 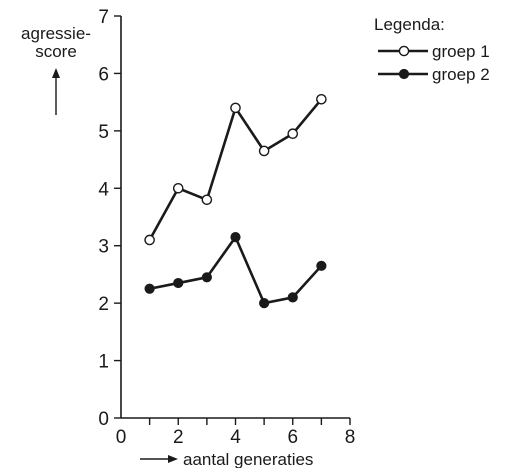 I want to click on x-tick-label: 2, so click(x=178, y=437).